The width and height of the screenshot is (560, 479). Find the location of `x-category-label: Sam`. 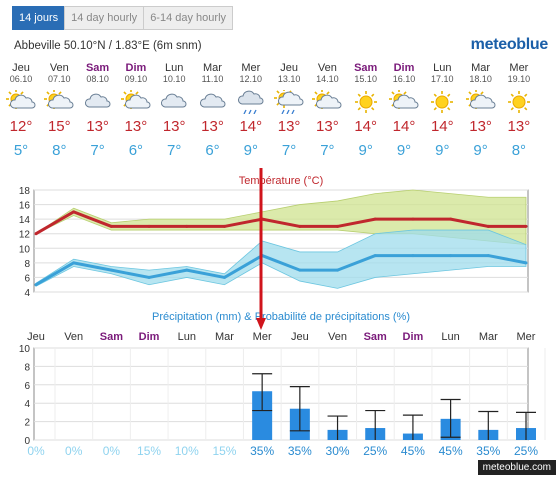

x-category-label: Sam is located at coordinates (111, 337).